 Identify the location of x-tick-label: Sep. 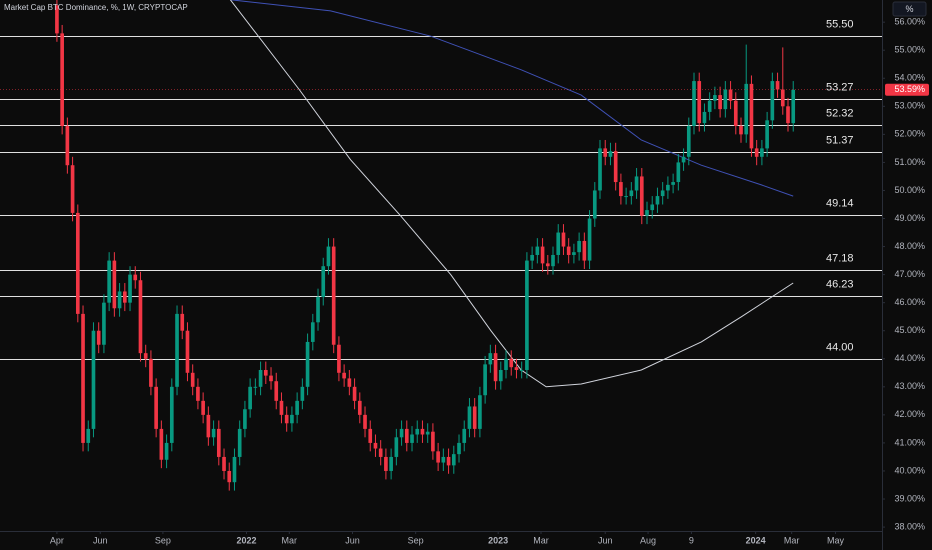
(416, 540).